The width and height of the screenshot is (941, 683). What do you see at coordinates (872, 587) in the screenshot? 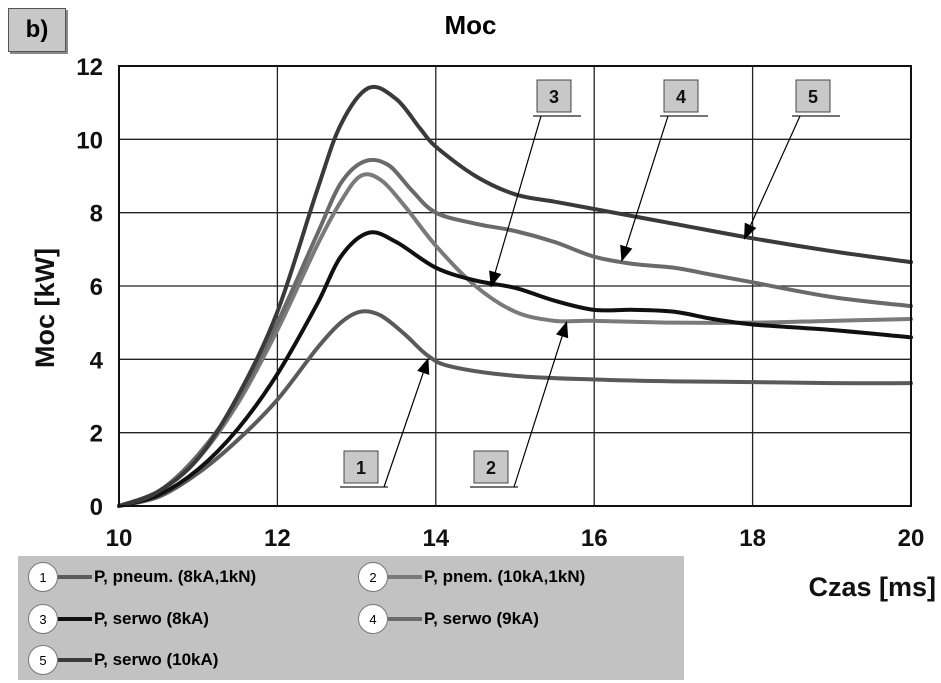
I see `x-axis-label: Czas [ms]` at bounding box center [872, 587].